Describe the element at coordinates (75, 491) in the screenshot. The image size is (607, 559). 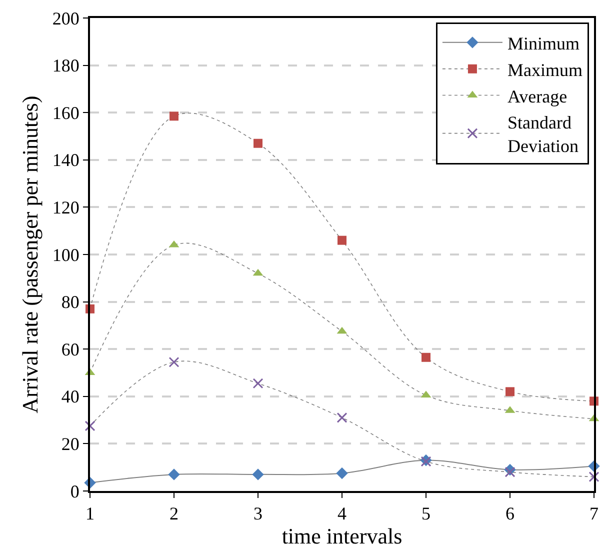
I see `y-tick-label: 0` at that location.